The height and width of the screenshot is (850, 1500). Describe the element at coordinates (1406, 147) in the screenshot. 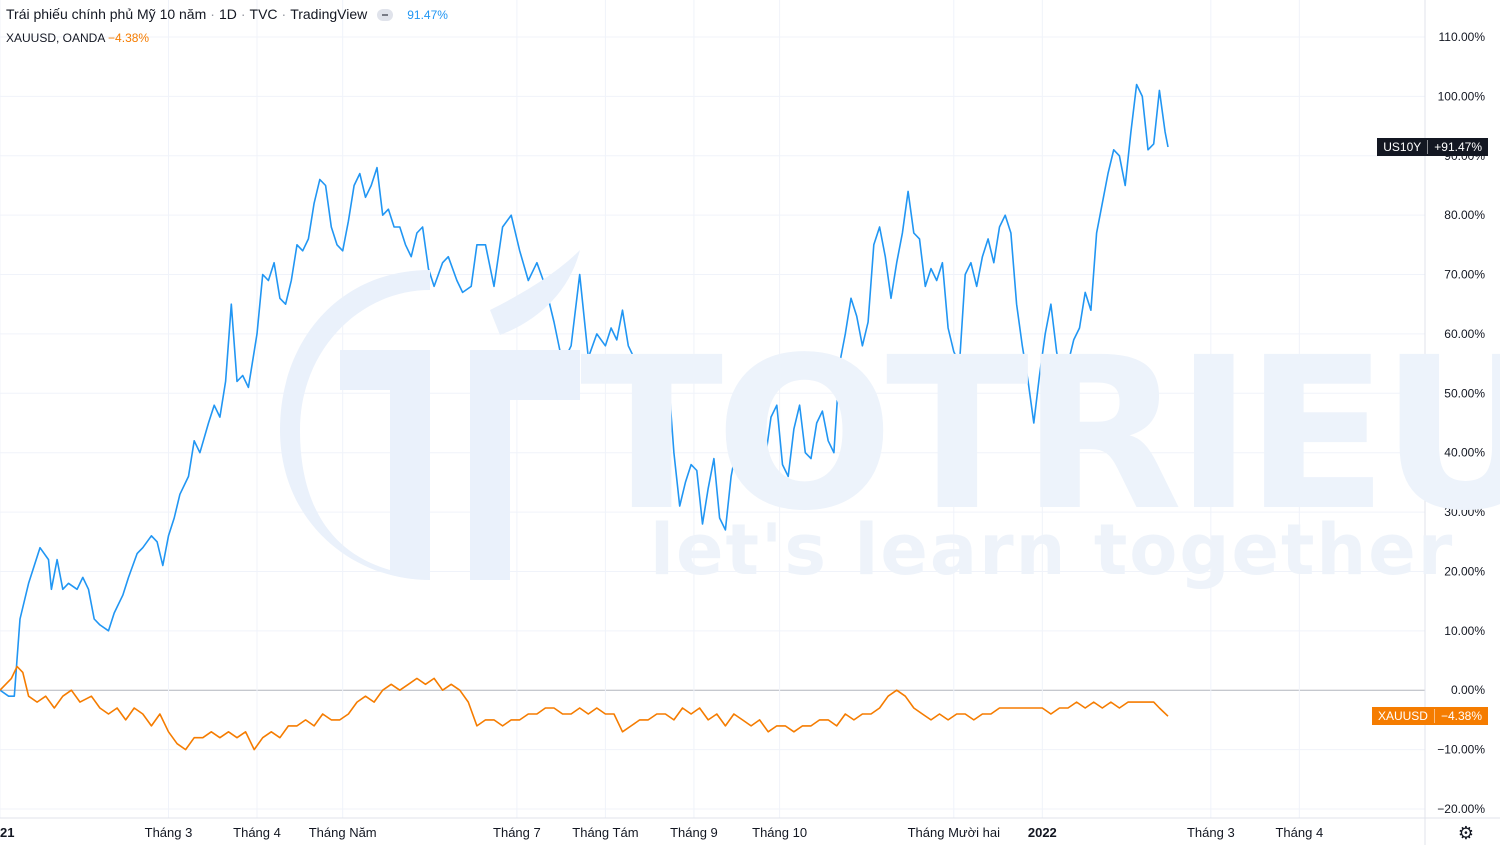

I see `us10y-tag-name: US10Y` at that location.